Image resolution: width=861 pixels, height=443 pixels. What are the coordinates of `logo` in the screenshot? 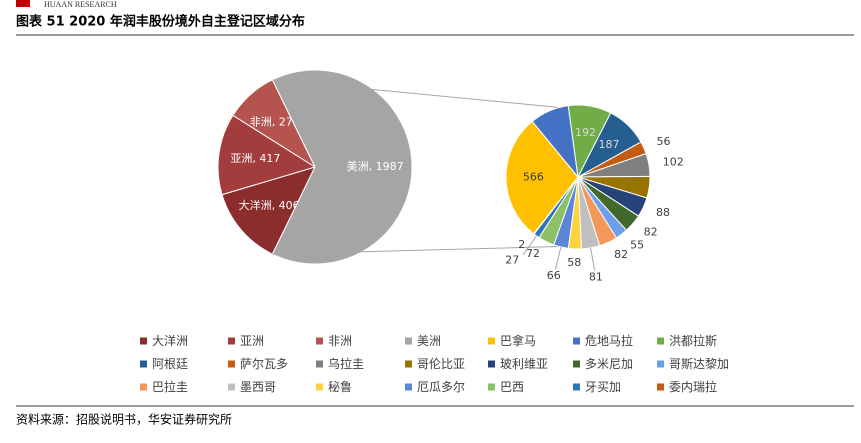 It's located at (23, 3).